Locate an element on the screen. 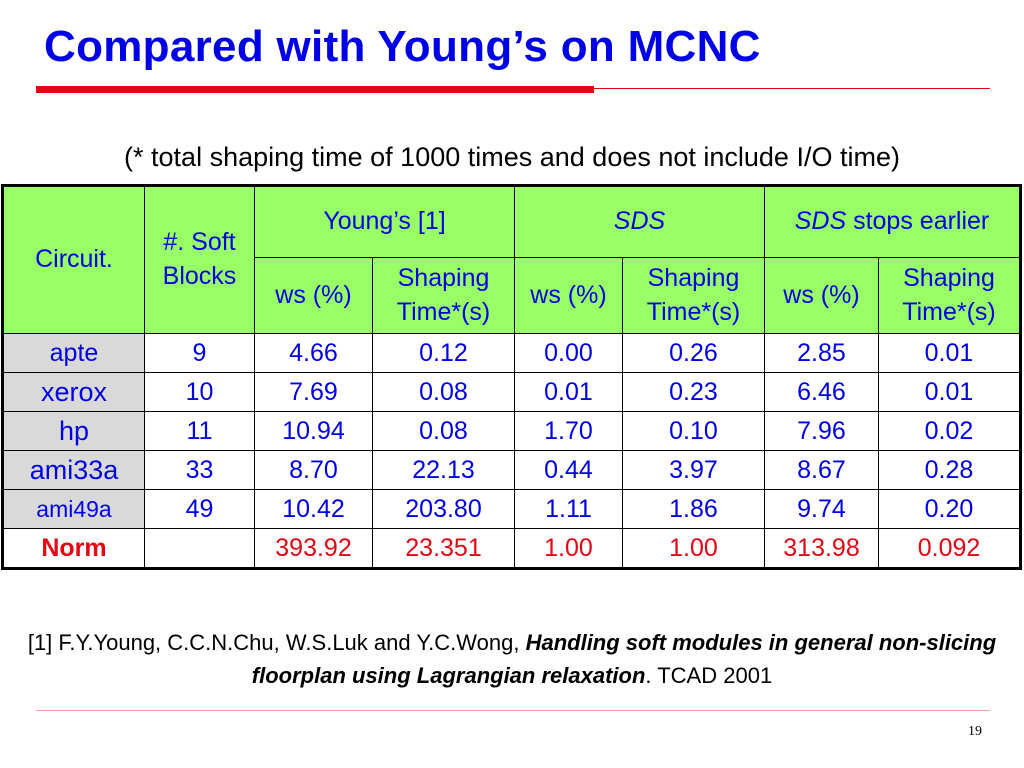  table-row: ami33a 33 8.70 22.13 0.44 3.97 8.67 0.28 is located at coordinates (511, 470).